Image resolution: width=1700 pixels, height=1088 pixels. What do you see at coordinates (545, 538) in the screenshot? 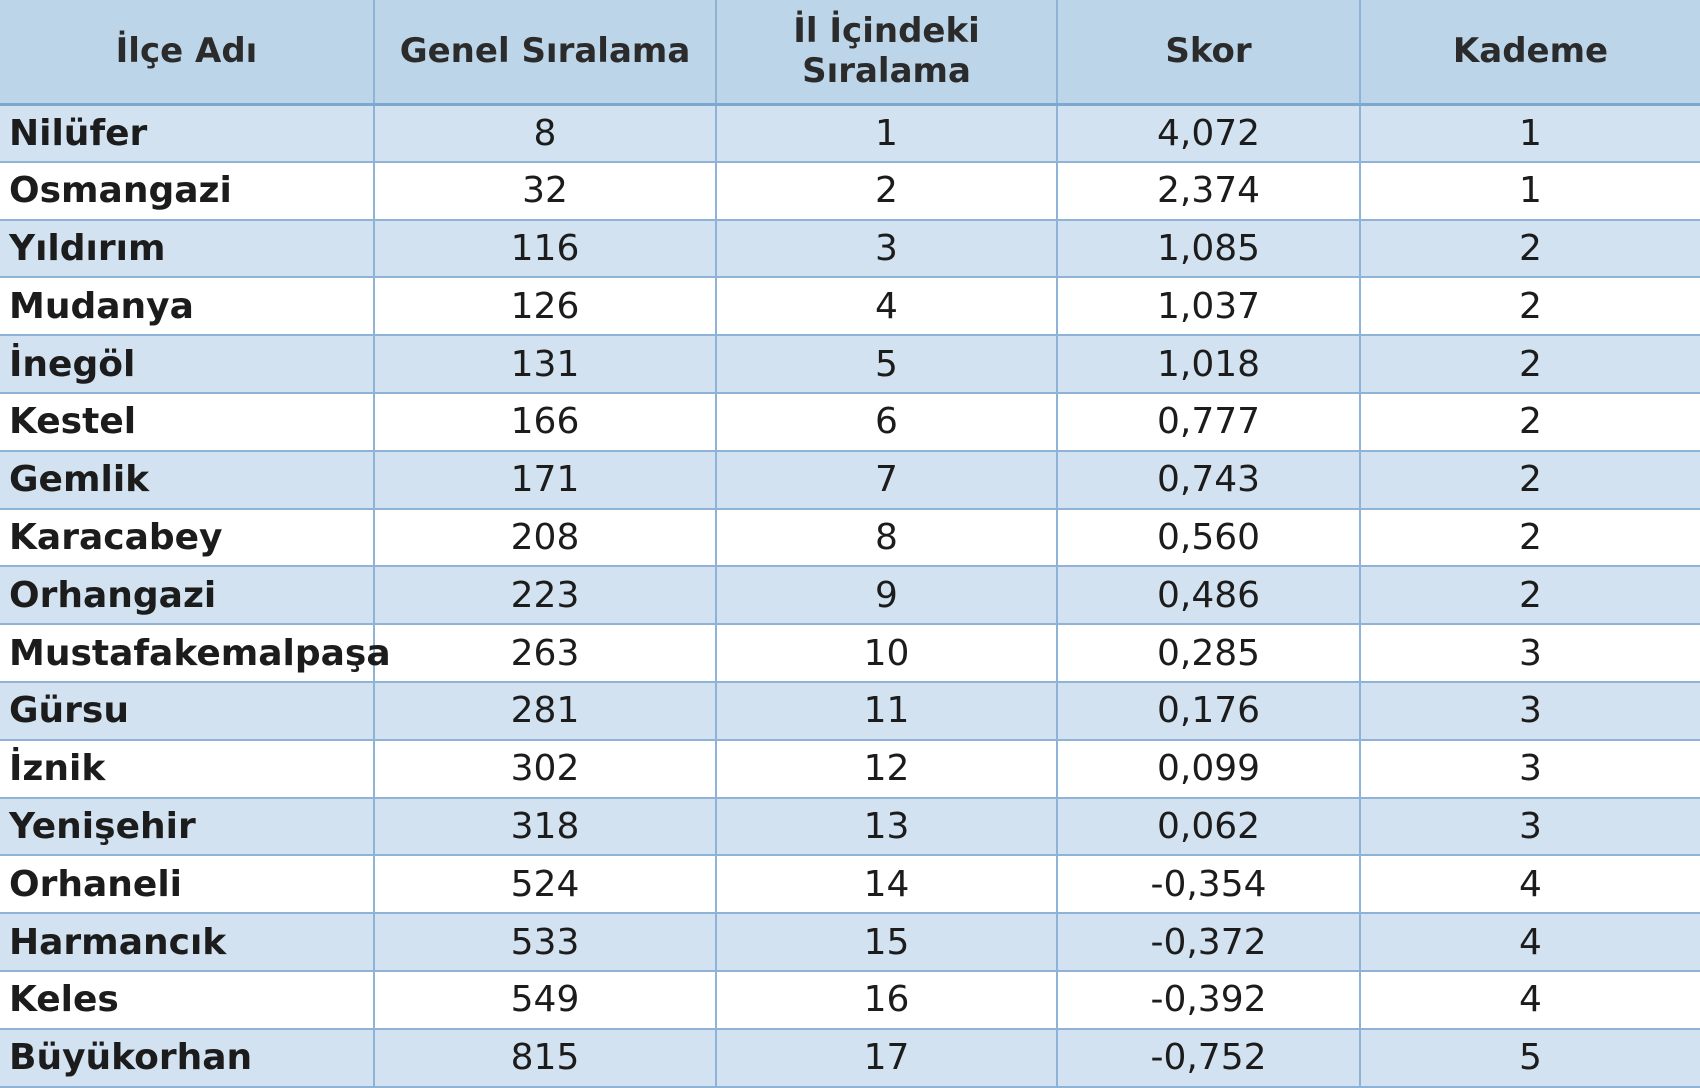
I see `cell-general-rank: 208` at bounding box center [545, 538].